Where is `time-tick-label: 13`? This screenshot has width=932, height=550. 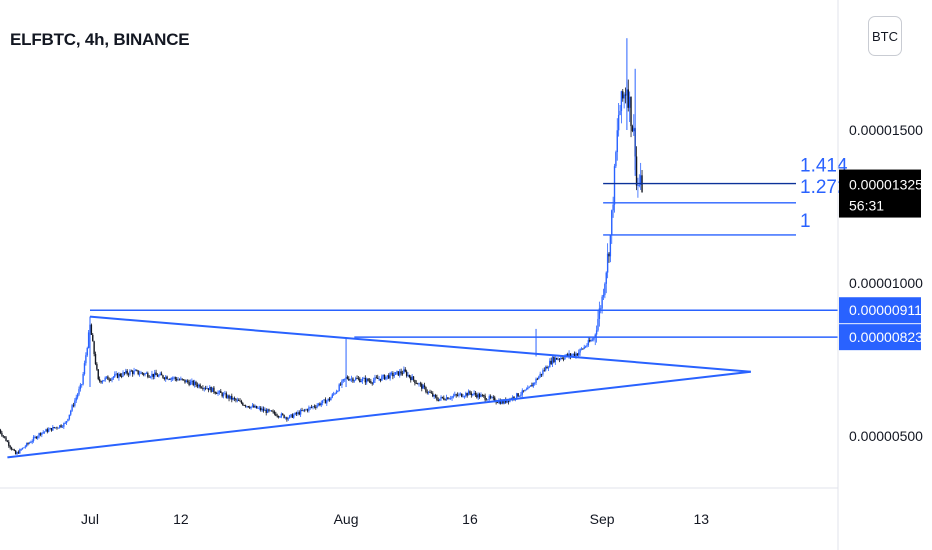
time-tick-label: 13 is located at coordinates (701, 519).